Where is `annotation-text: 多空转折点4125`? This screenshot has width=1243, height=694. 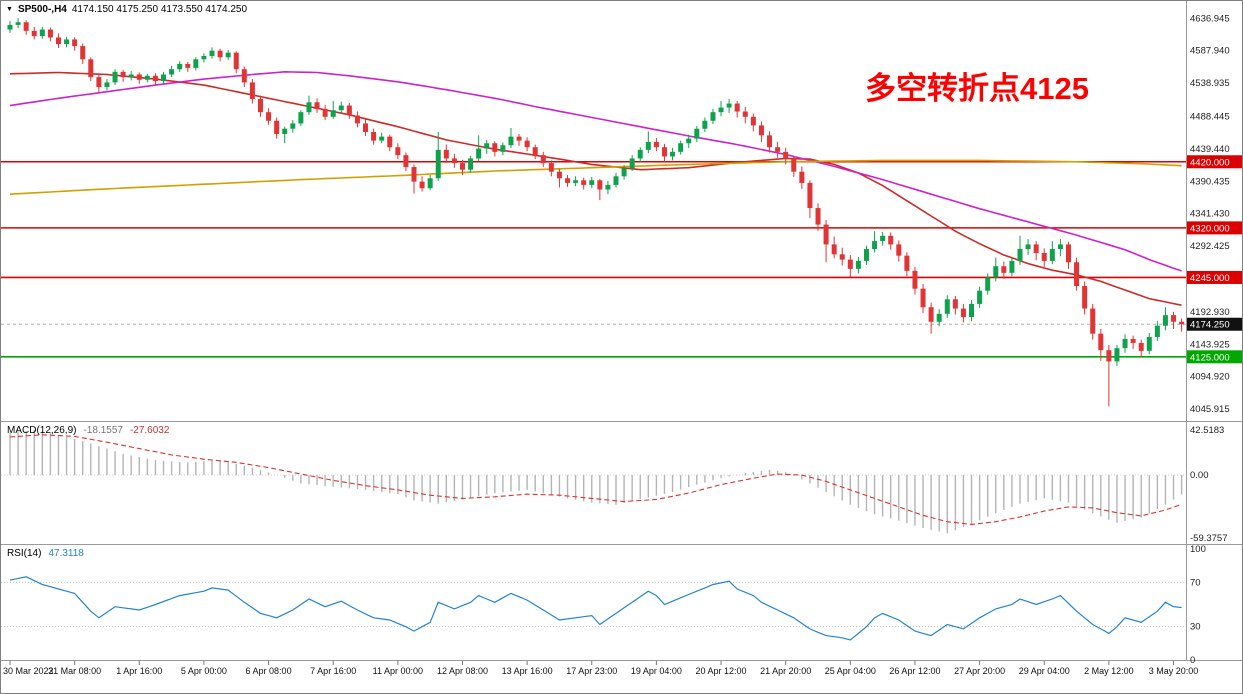
annotation-text: 多空转折点4125 is located at coordinates (977, 88).